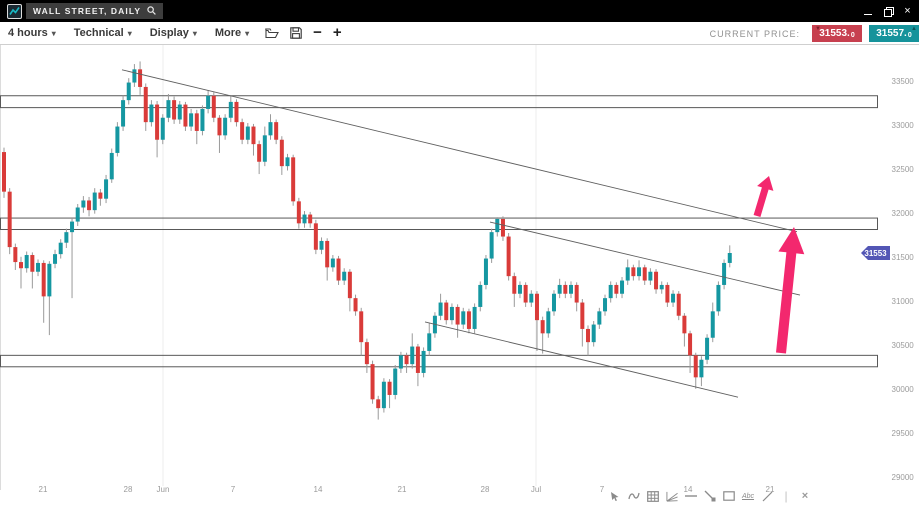 This screenshot has height=513, width=919. What do you see at coordinates (272, 33) in the screenshot?
I see `open-folder-icon` at bounding box center [272, 33].